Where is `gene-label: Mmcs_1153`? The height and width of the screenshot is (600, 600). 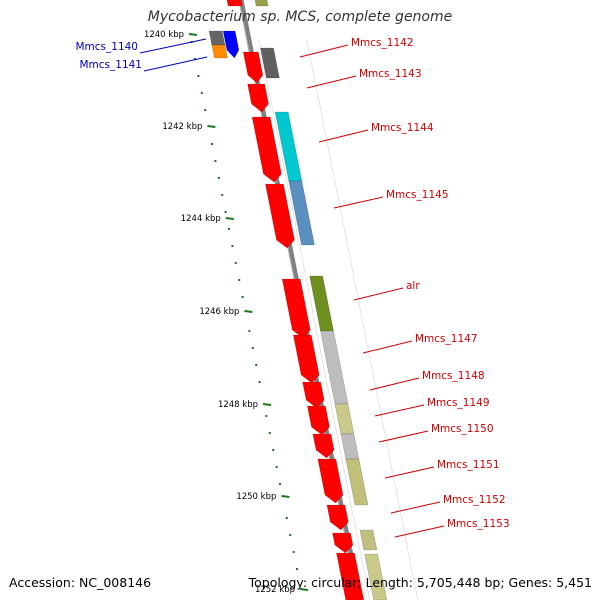
gene-label: Mmcs_1153 is located at coordinates (478, 524).